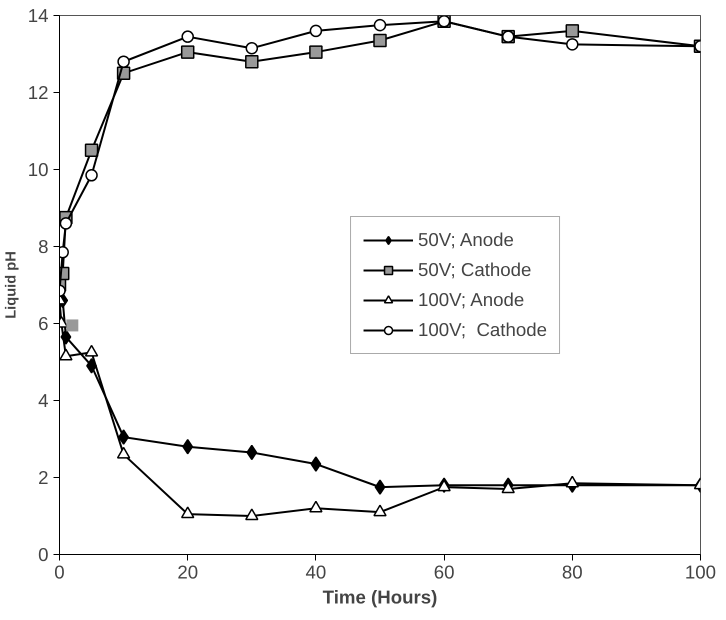 The height and width of the screenshot is (620, 726). What do you see at coordinates (43, 246) in the screenshot?
I see `y-tick-label: 8` at bounding box center [43, 246].